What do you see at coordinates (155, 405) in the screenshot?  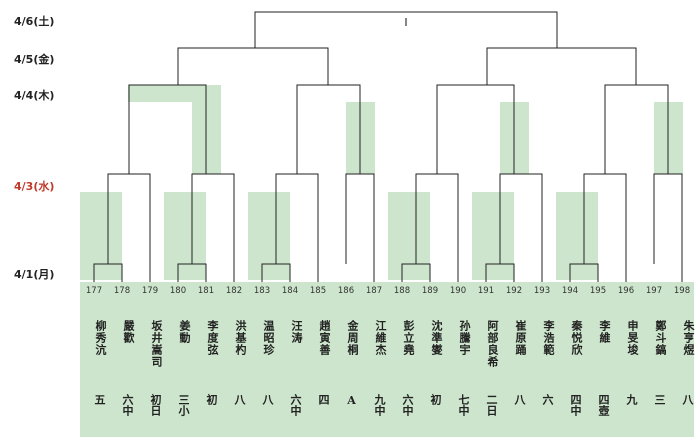 I see `player-rank: 初日` at bounding box center [155, 405].